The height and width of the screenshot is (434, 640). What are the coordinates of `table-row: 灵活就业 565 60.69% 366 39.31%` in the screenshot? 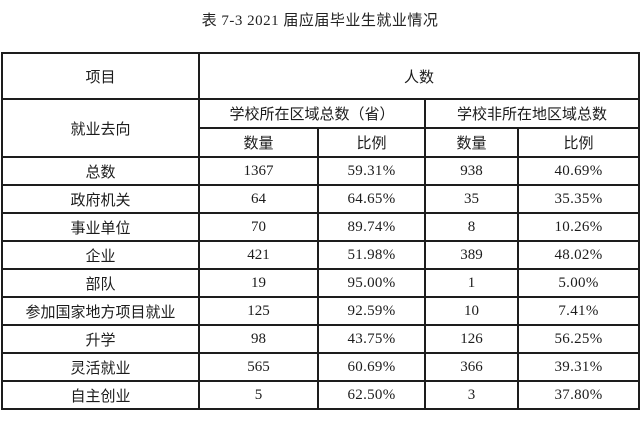 It's located at (320, 367).